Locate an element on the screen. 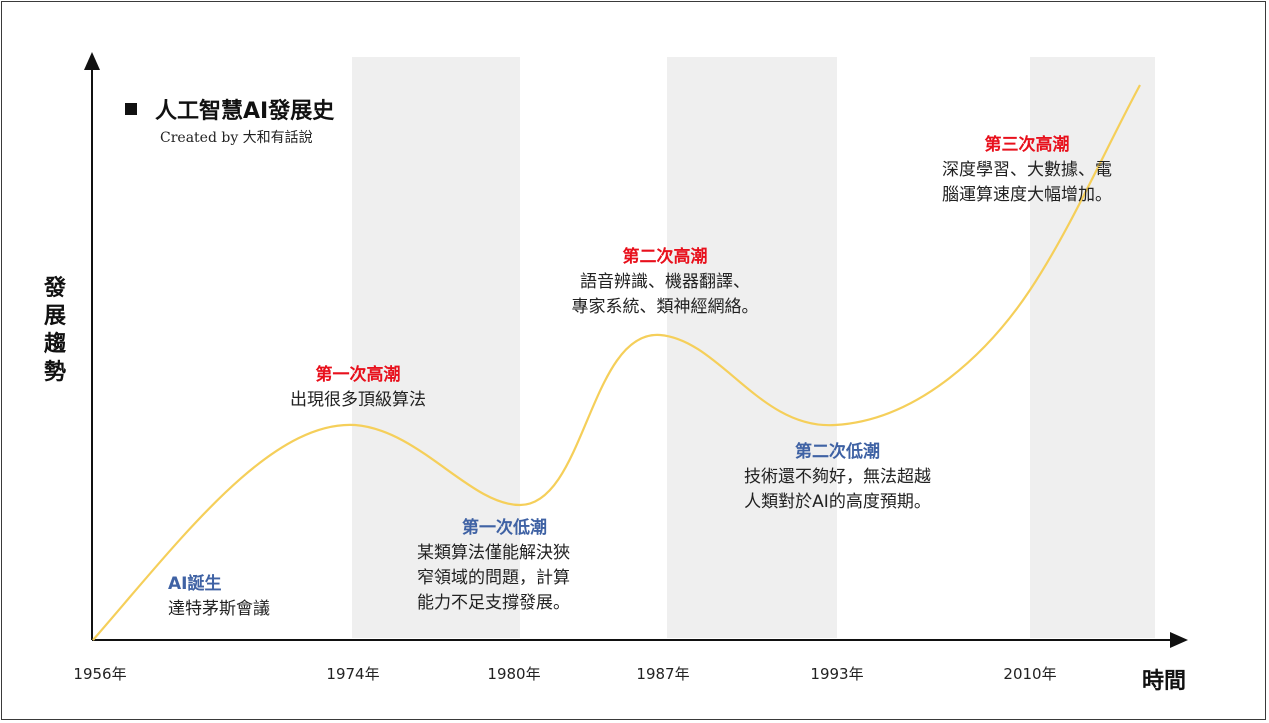  y-axis-label-char: 趨 is located at coordinates (54, 344).